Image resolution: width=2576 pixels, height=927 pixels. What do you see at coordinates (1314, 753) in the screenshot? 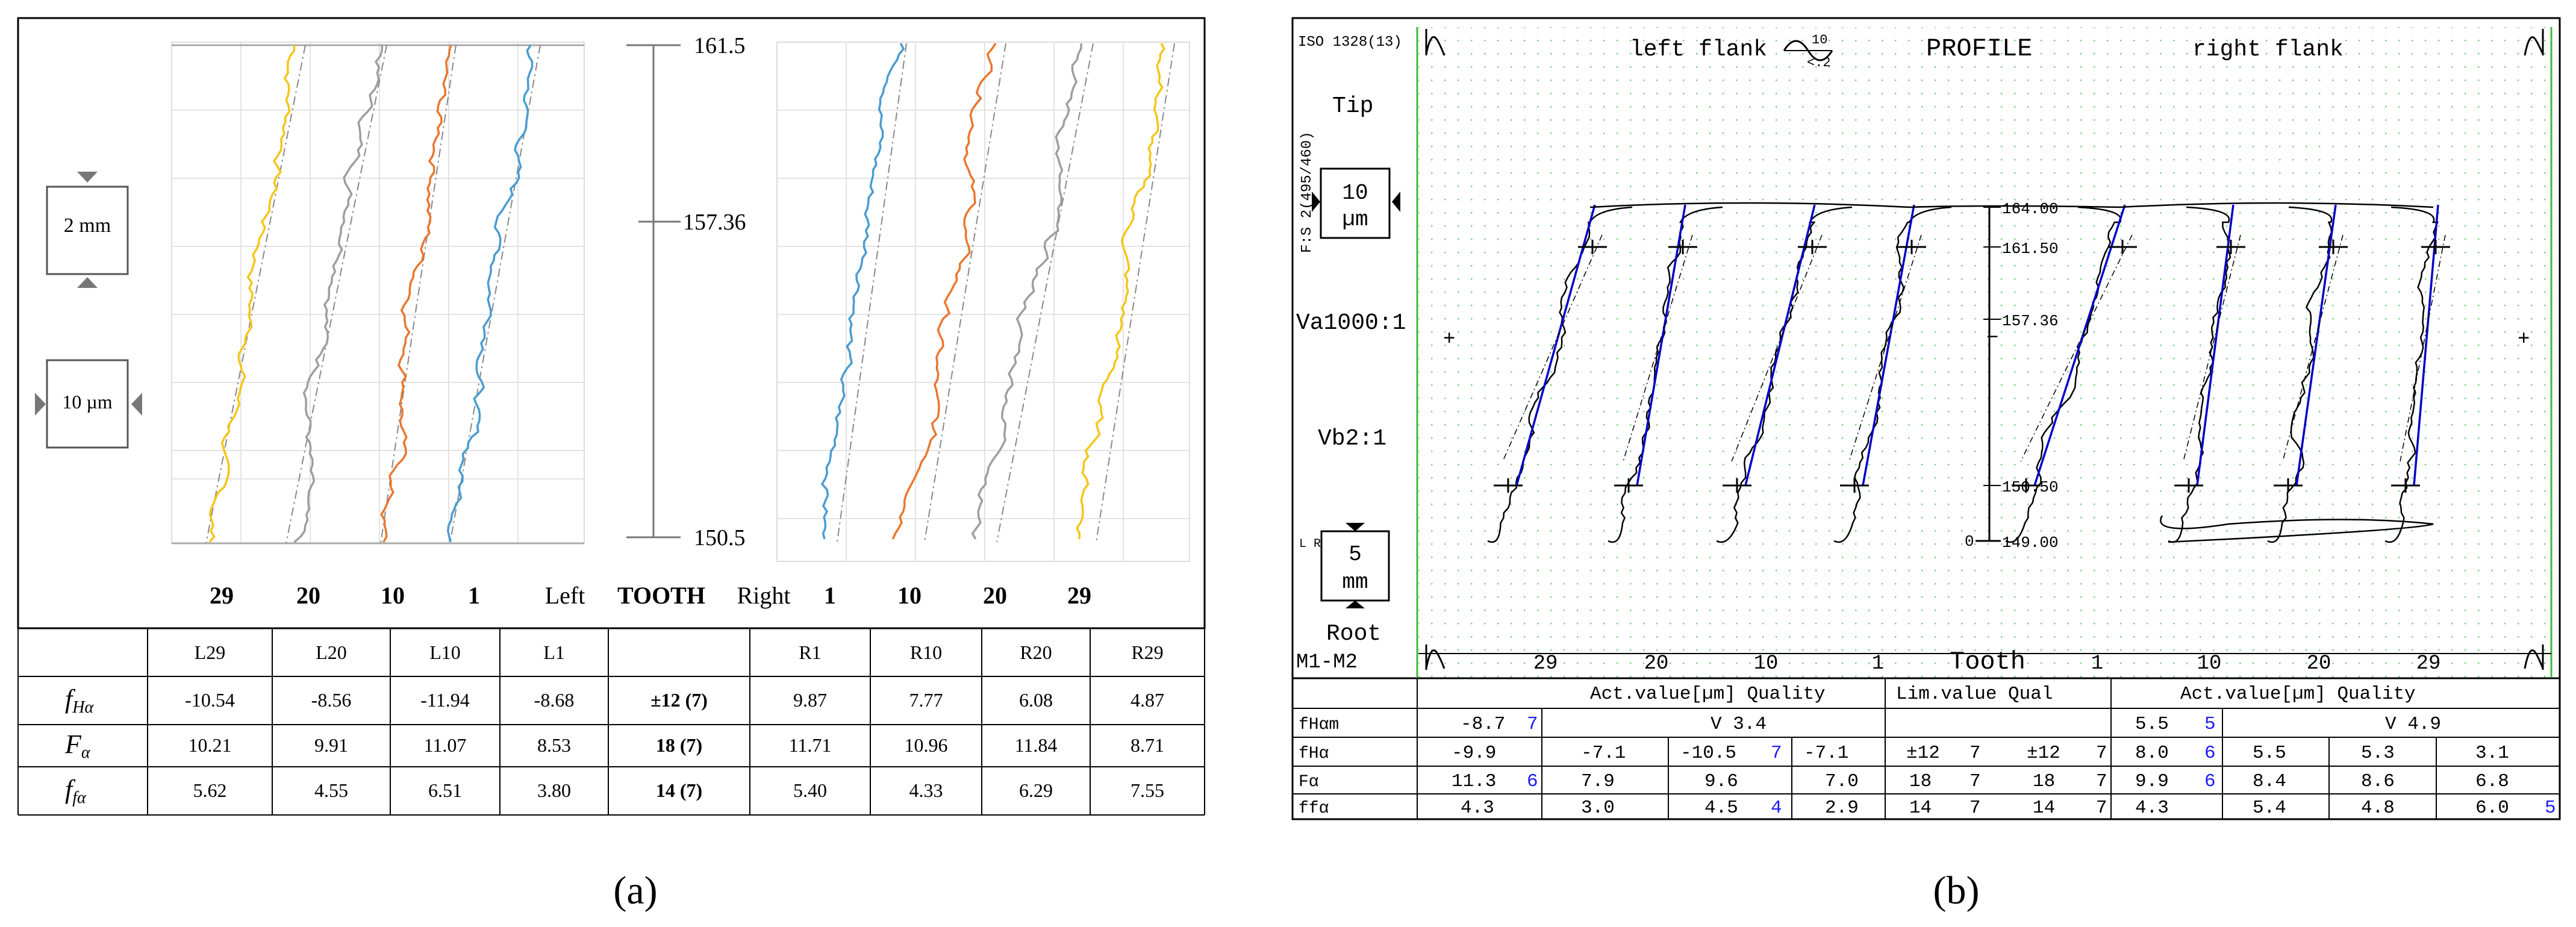
I see `table-b-row-label: fHα` at bounding box center [1314, 753].